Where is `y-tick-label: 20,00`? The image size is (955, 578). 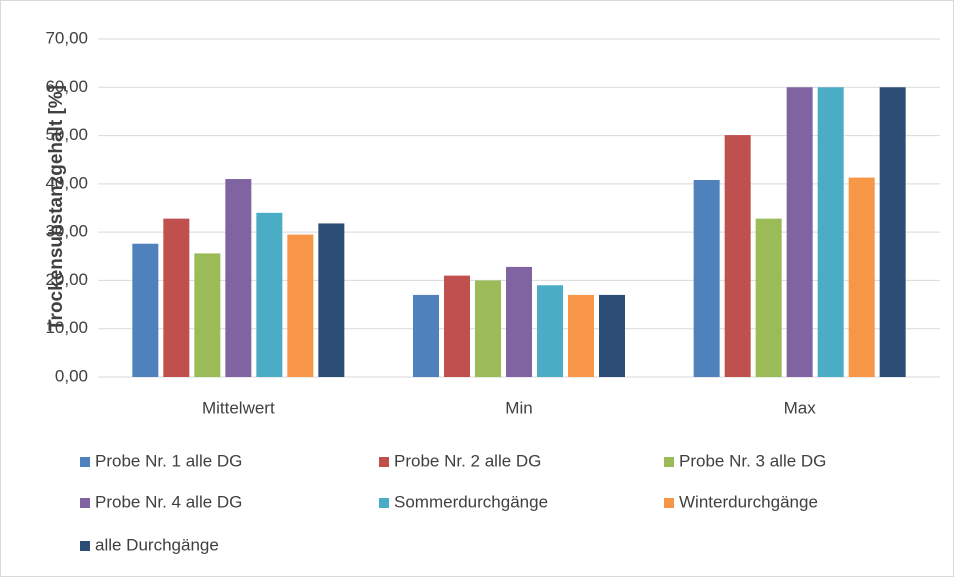 y-tick-label: 20,00 is located at coordinates (66, 279).